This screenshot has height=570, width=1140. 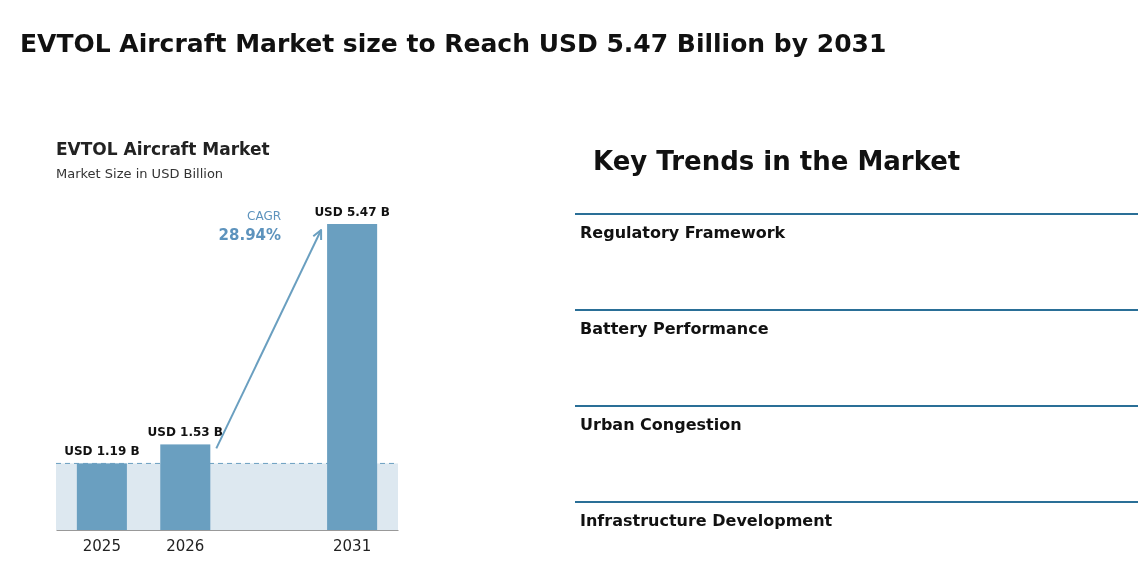 I want to click on text: Urban Congestion, so click(x=661, y=424).